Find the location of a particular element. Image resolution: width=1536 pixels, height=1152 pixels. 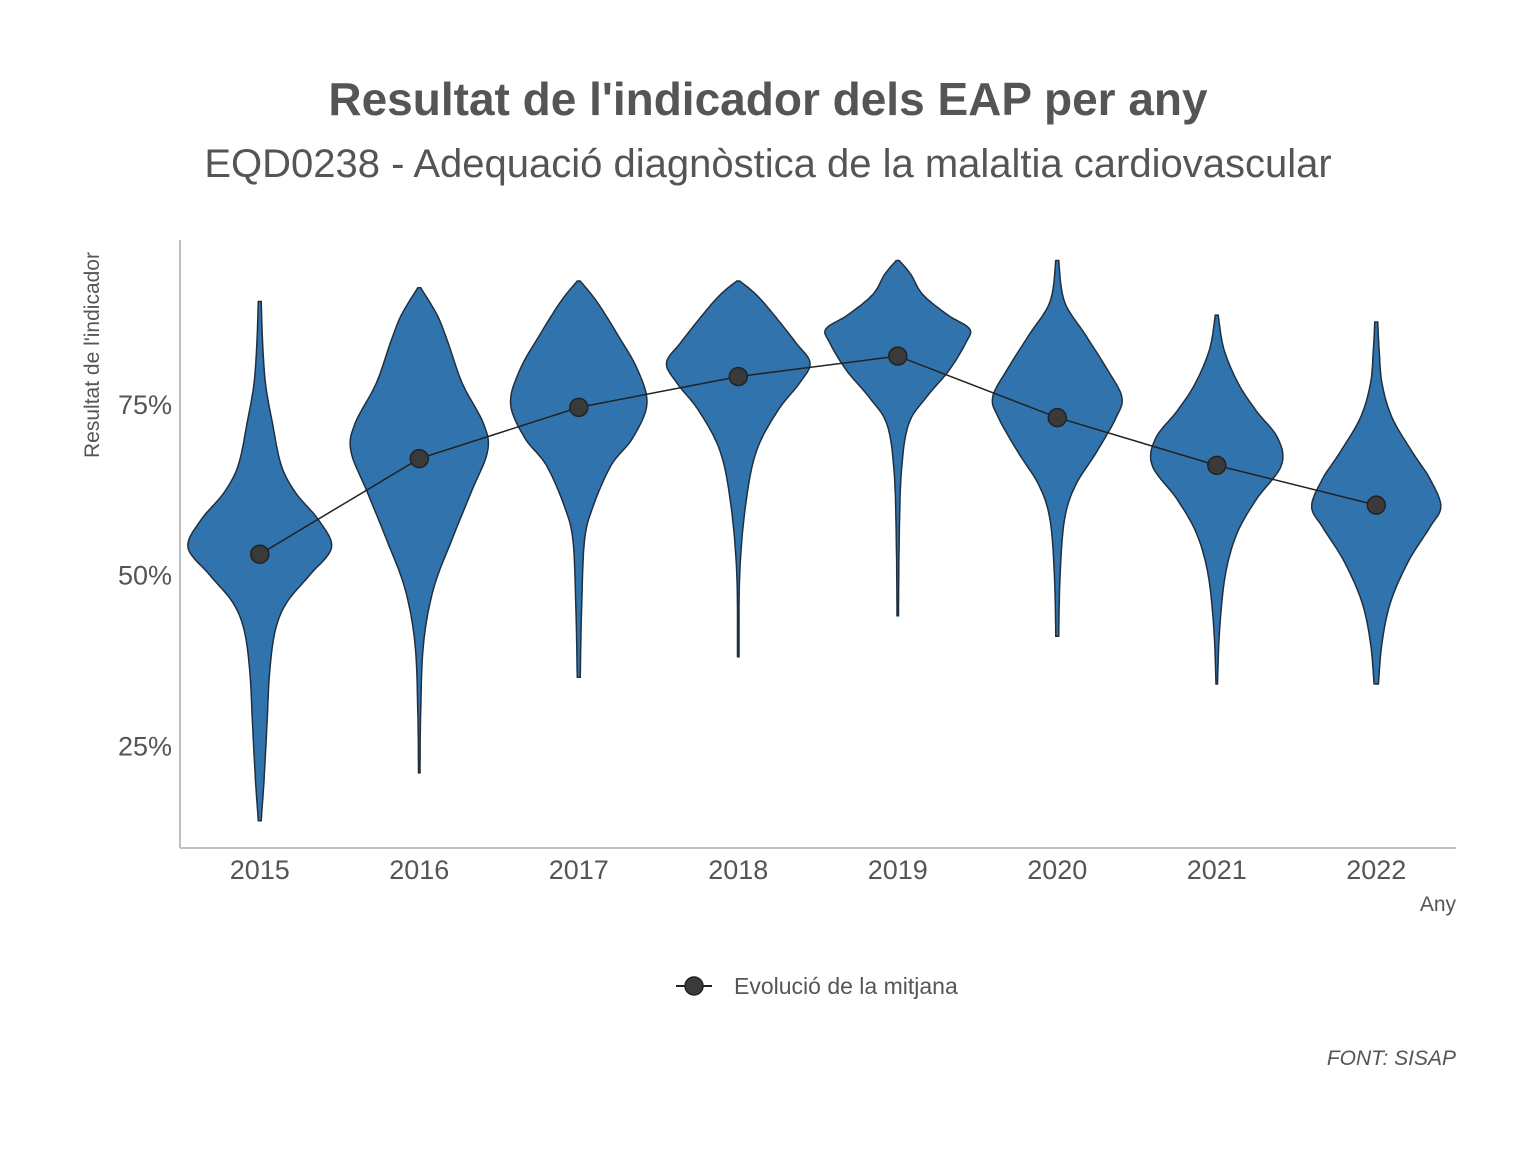

x-tick-label: 2022 is located at coordinates (1376, 870).